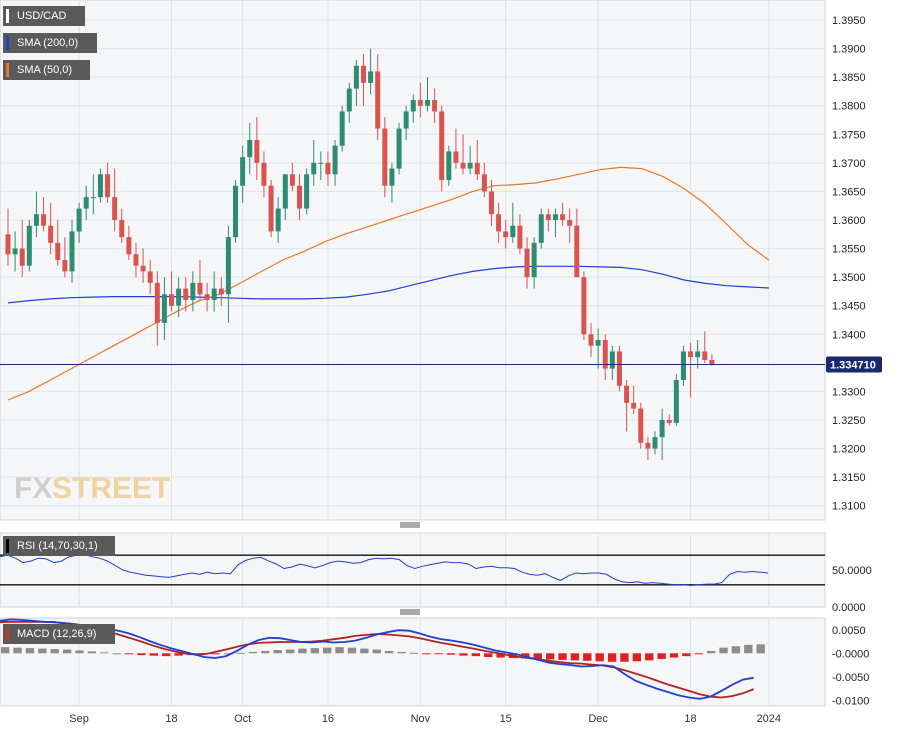  I want to click on x-tick-label: 18, so click(171, 719).